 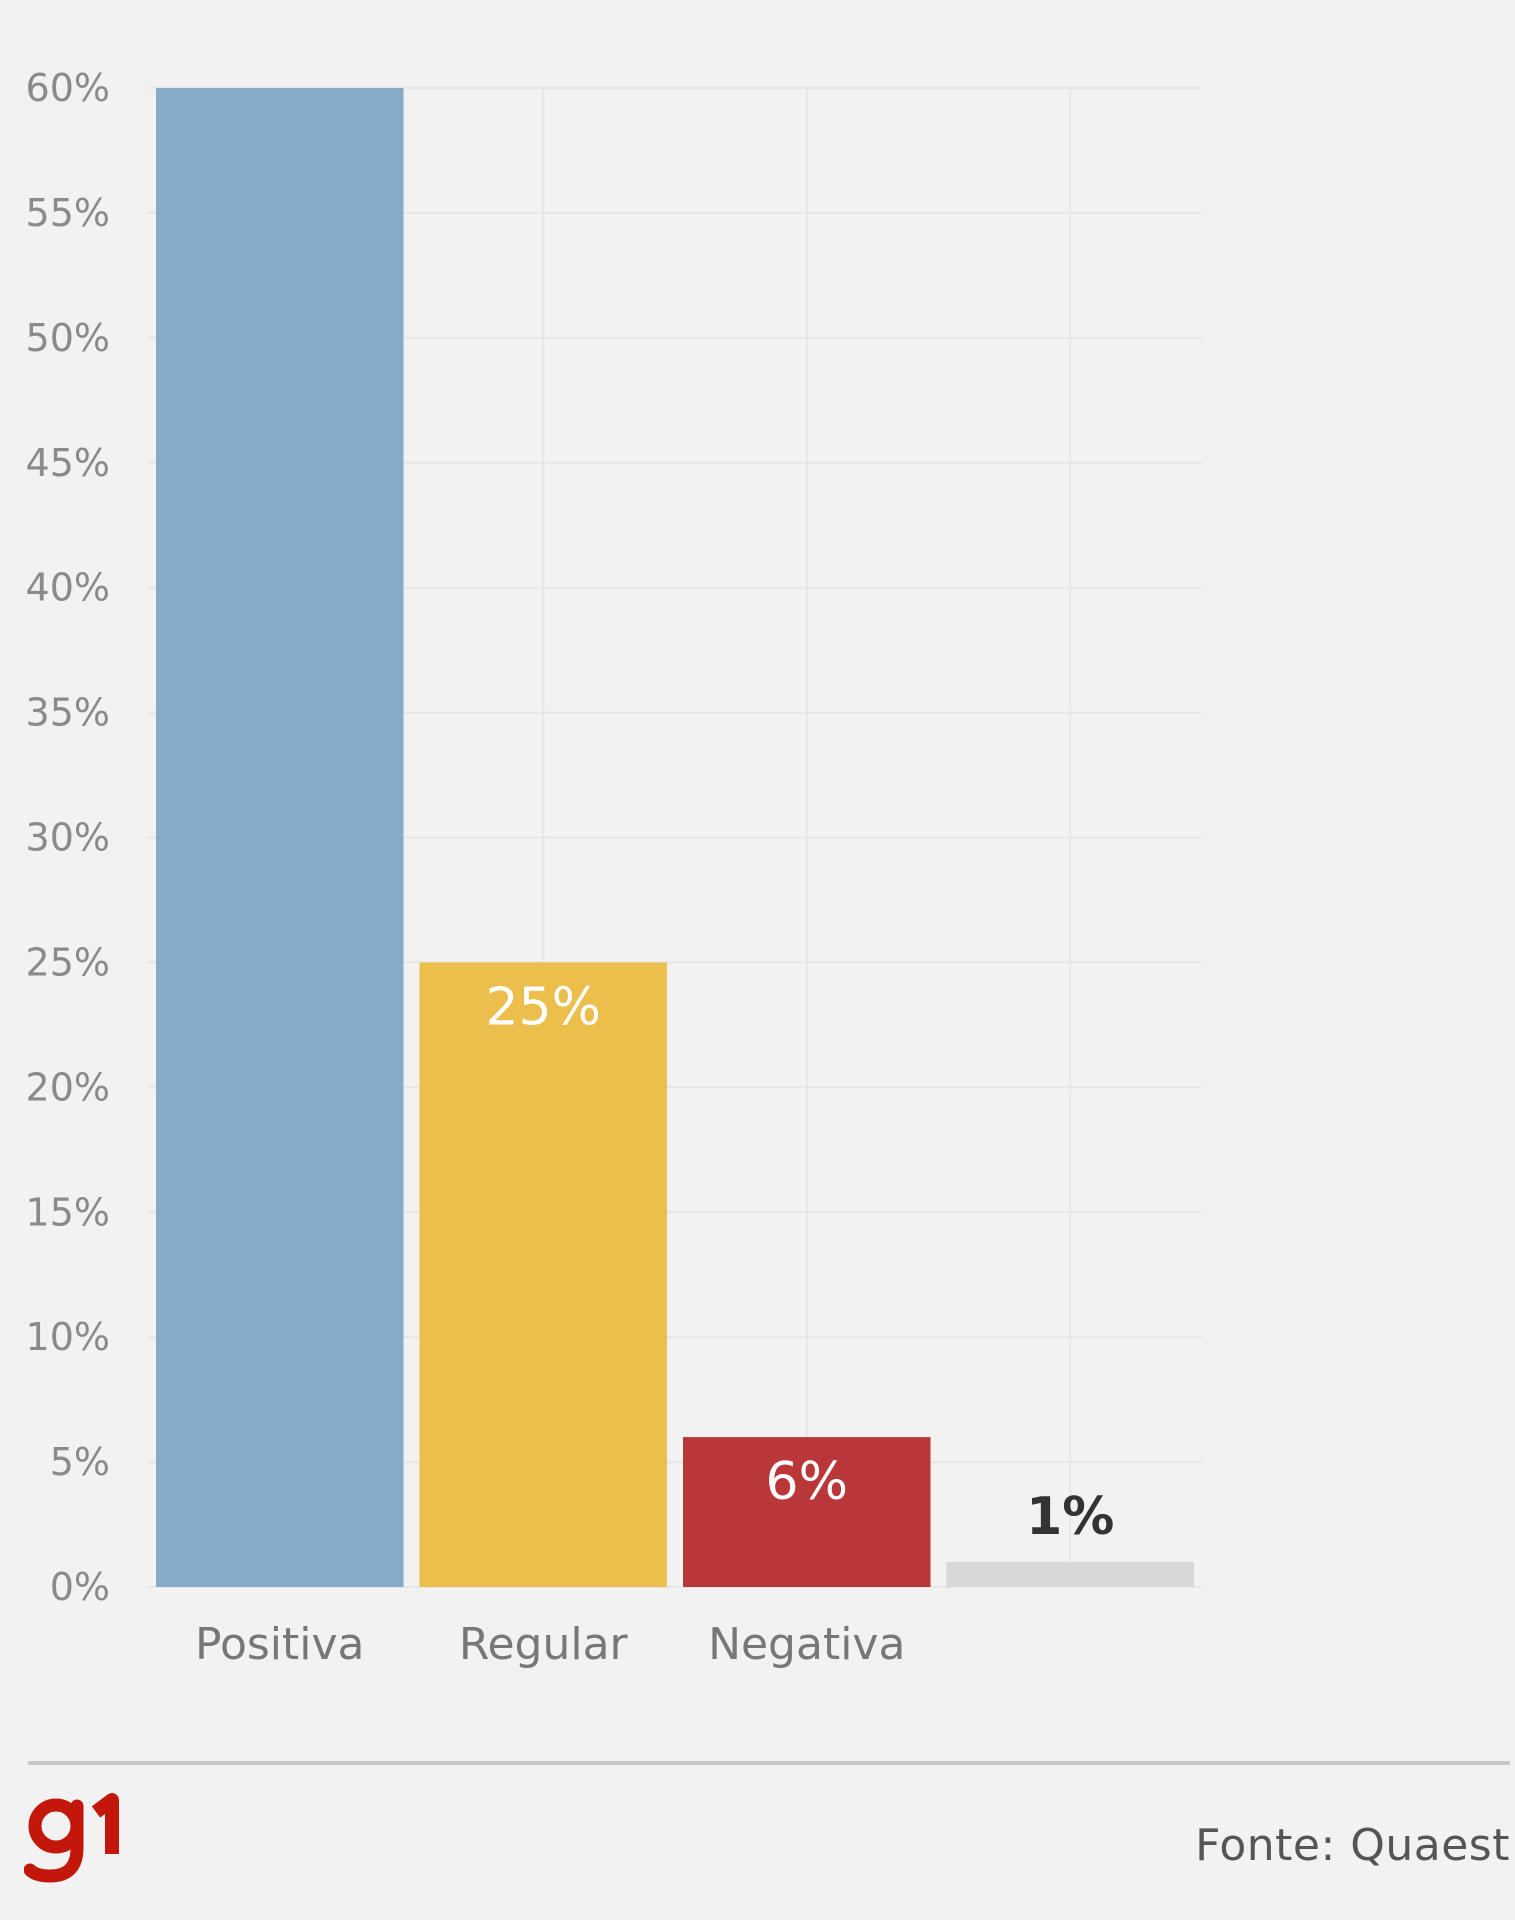 I want to click on y-tick-label: 10%, so click(x=68, y=1337).